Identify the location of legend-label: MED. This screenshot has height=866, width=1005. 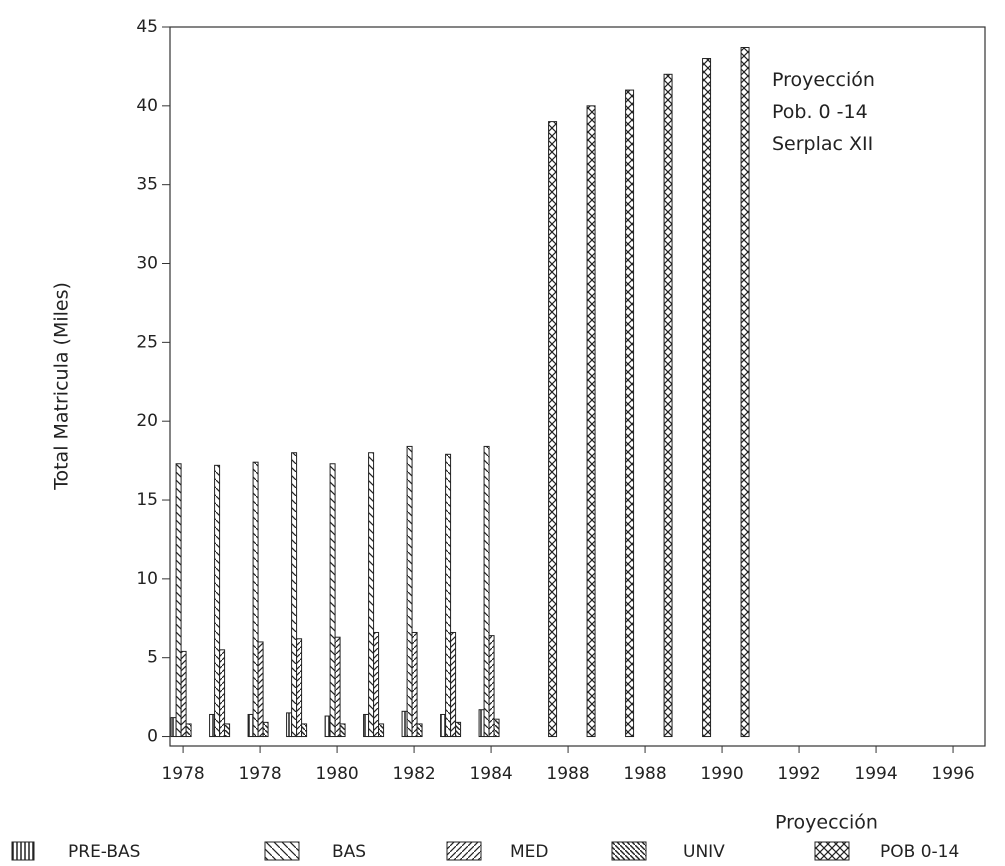
(529, 852).